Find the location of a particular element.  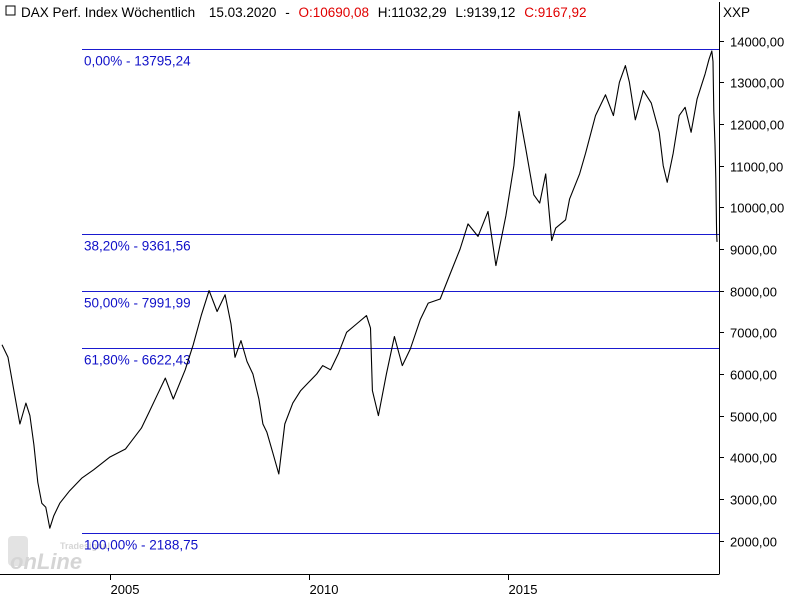

header-open: O:10690,08 is located at coordinates (333, 12).